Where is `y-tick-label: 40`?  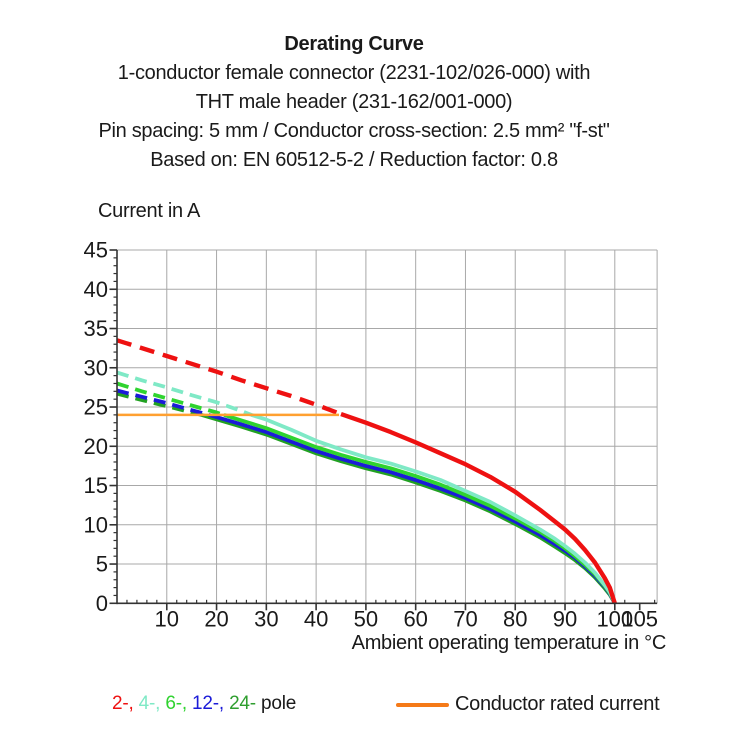 y-tick-label: 40 is located at coordinates (96, 289).